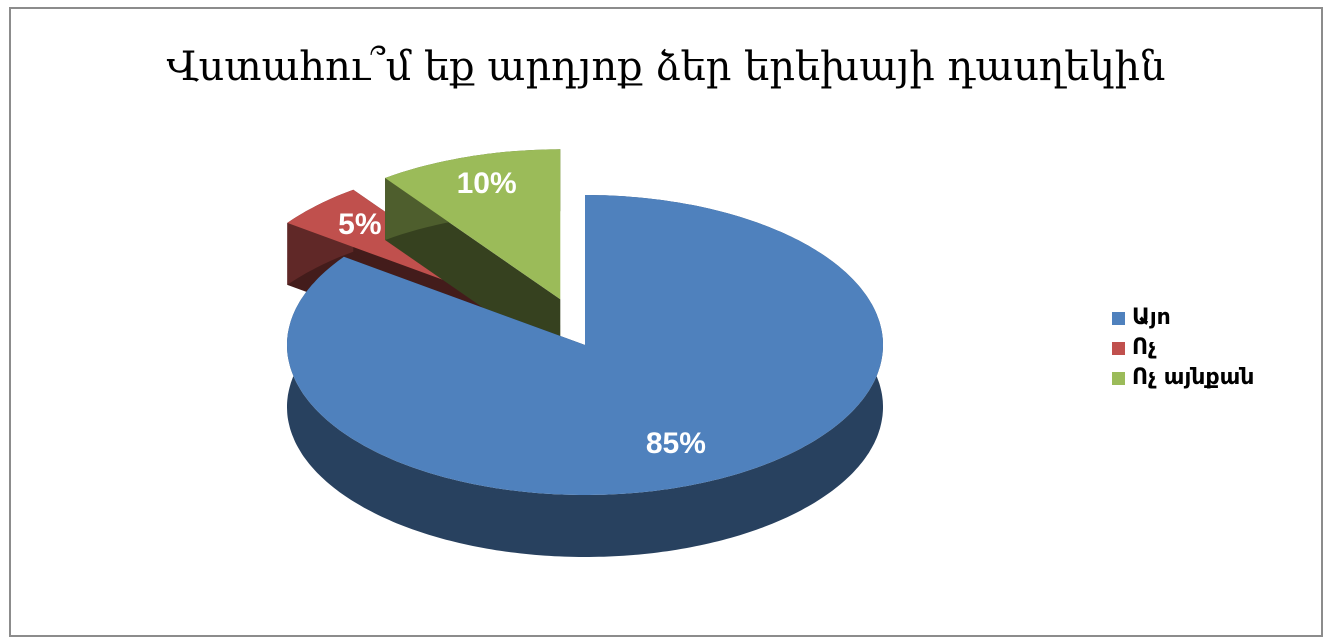 Image resolution: width=1332 pixels, height=644 pixels. I want to click on data-label: 5%, so click(359, 224).